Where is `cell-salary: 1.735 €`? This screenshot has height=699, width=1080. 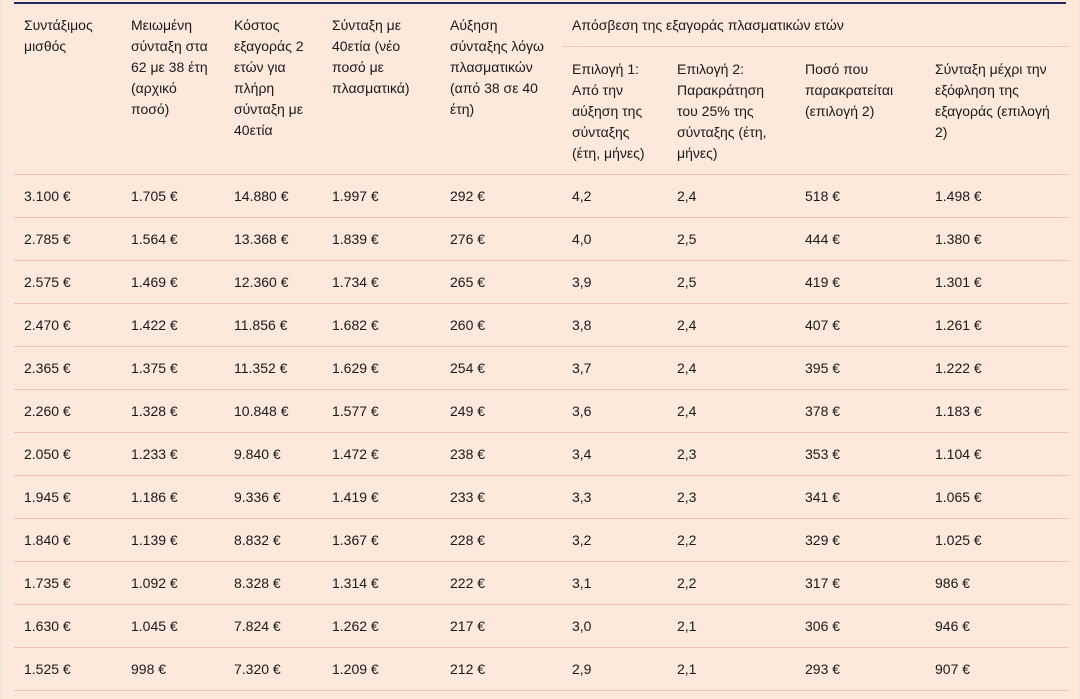 cell-salary: 1.735 € is located at coordinates (67, 583).